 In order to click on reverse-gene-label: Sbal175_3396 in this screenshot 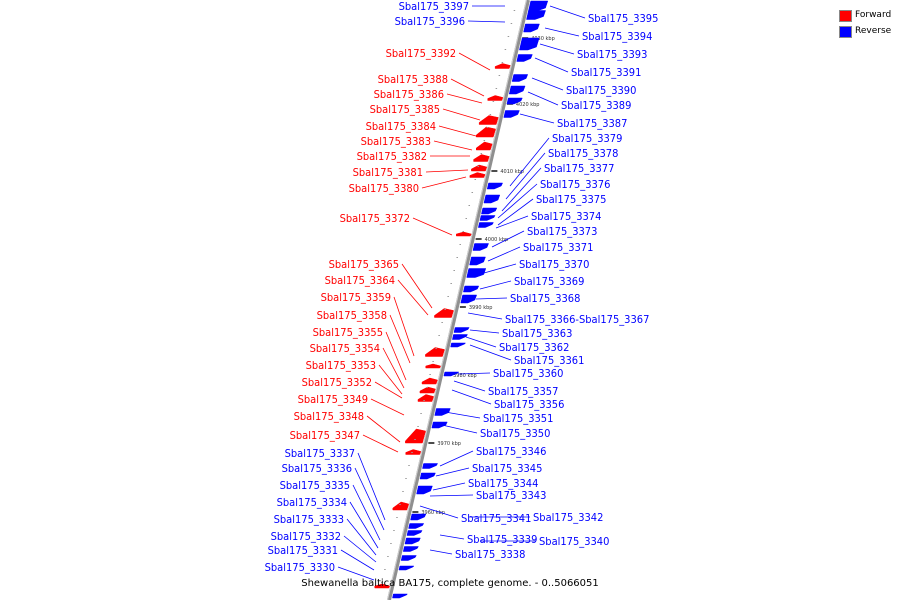, I will do `click(430, 21)`.